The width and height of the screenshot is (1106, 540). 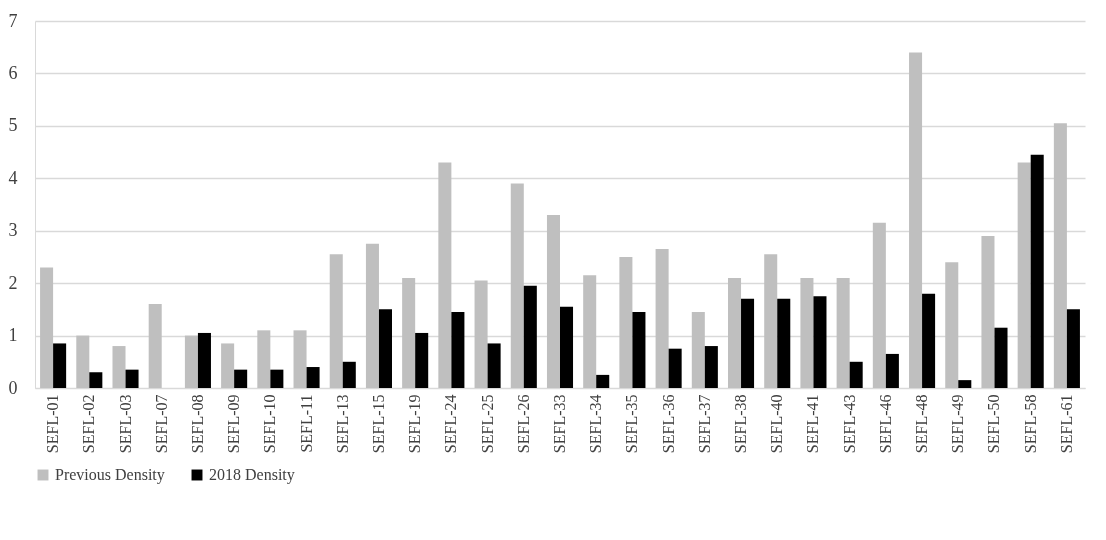 What do you see at coordinates (451, 424) in the screenshot?
I see `x-tick-label: SEFL-24` at bounding box center [451, 424].